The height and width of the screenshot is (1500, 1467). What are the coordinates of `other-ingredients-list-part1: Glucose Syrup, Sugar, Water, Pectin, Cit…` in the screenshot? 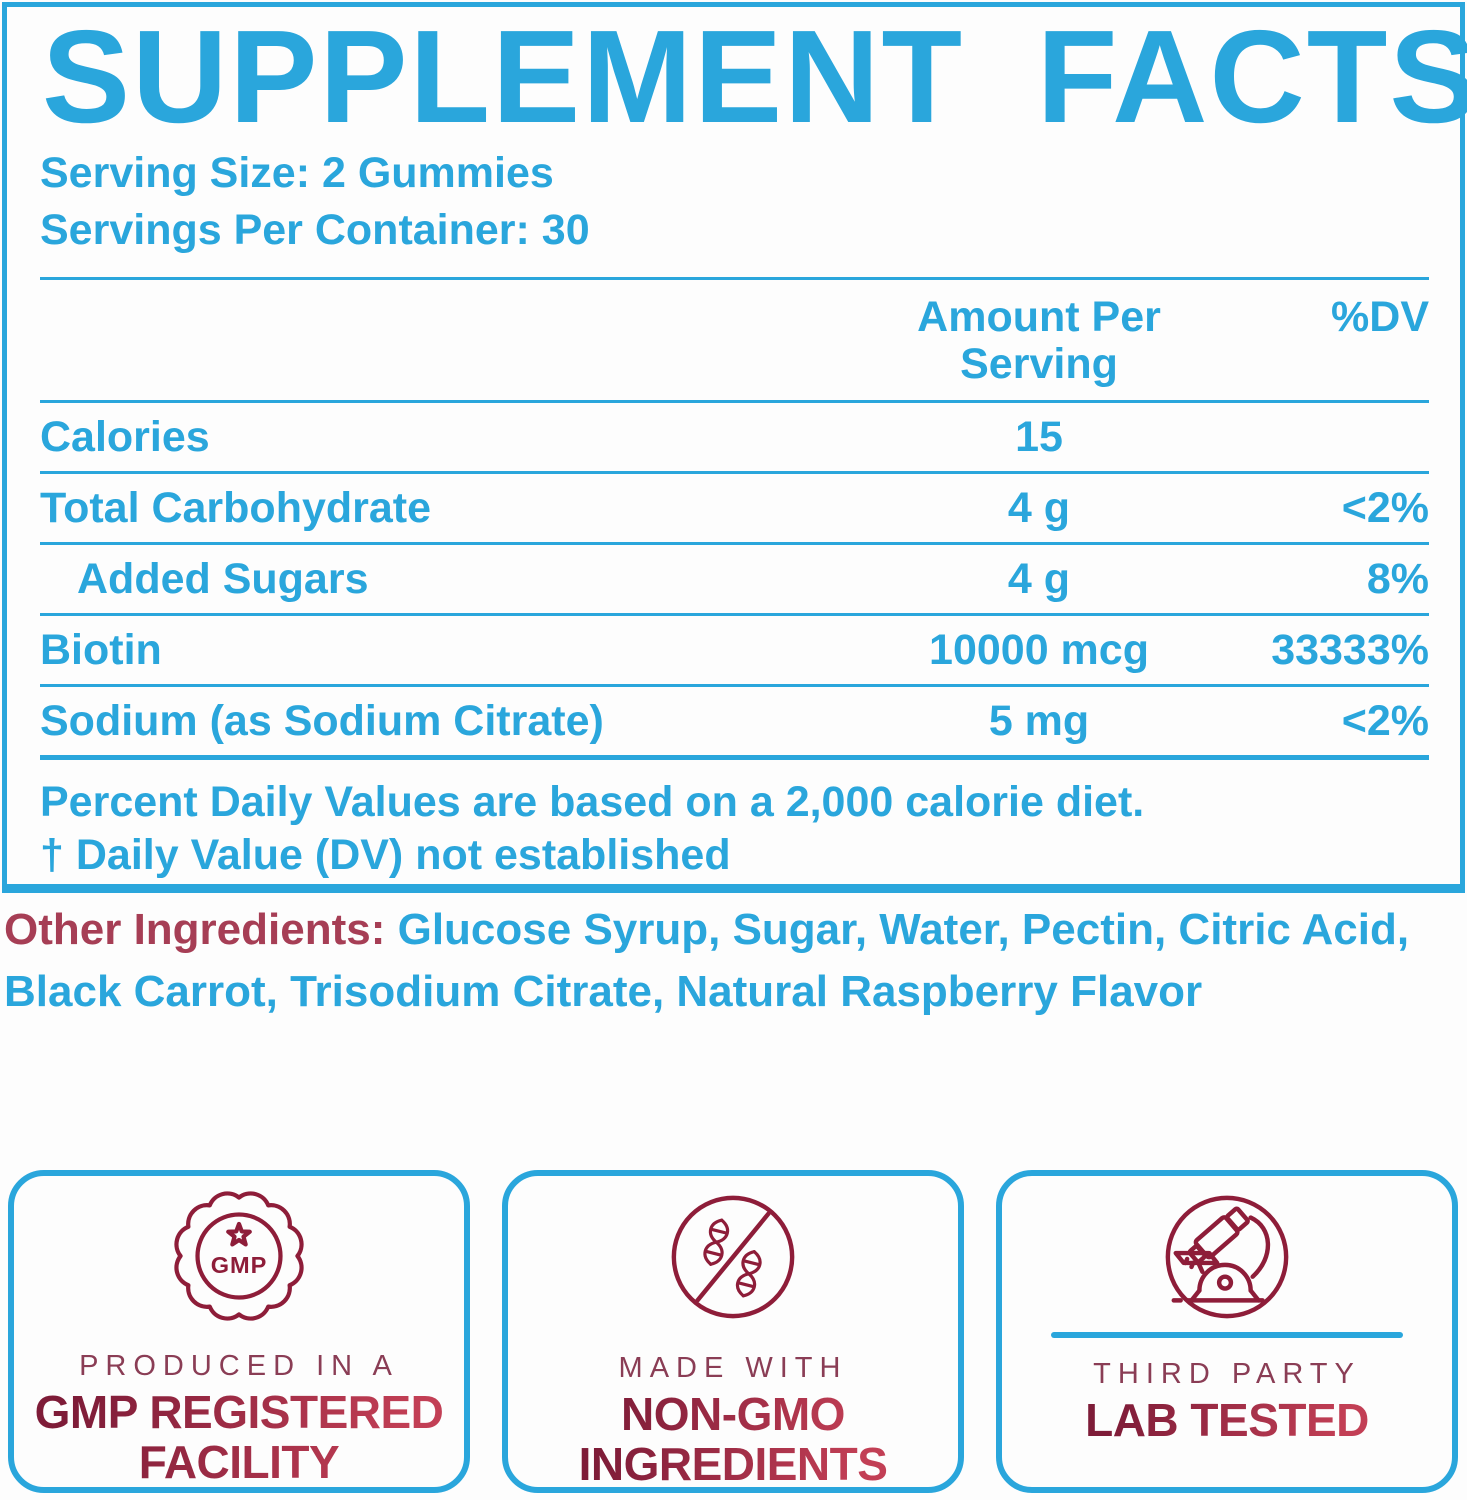 It's located at (897, 929).